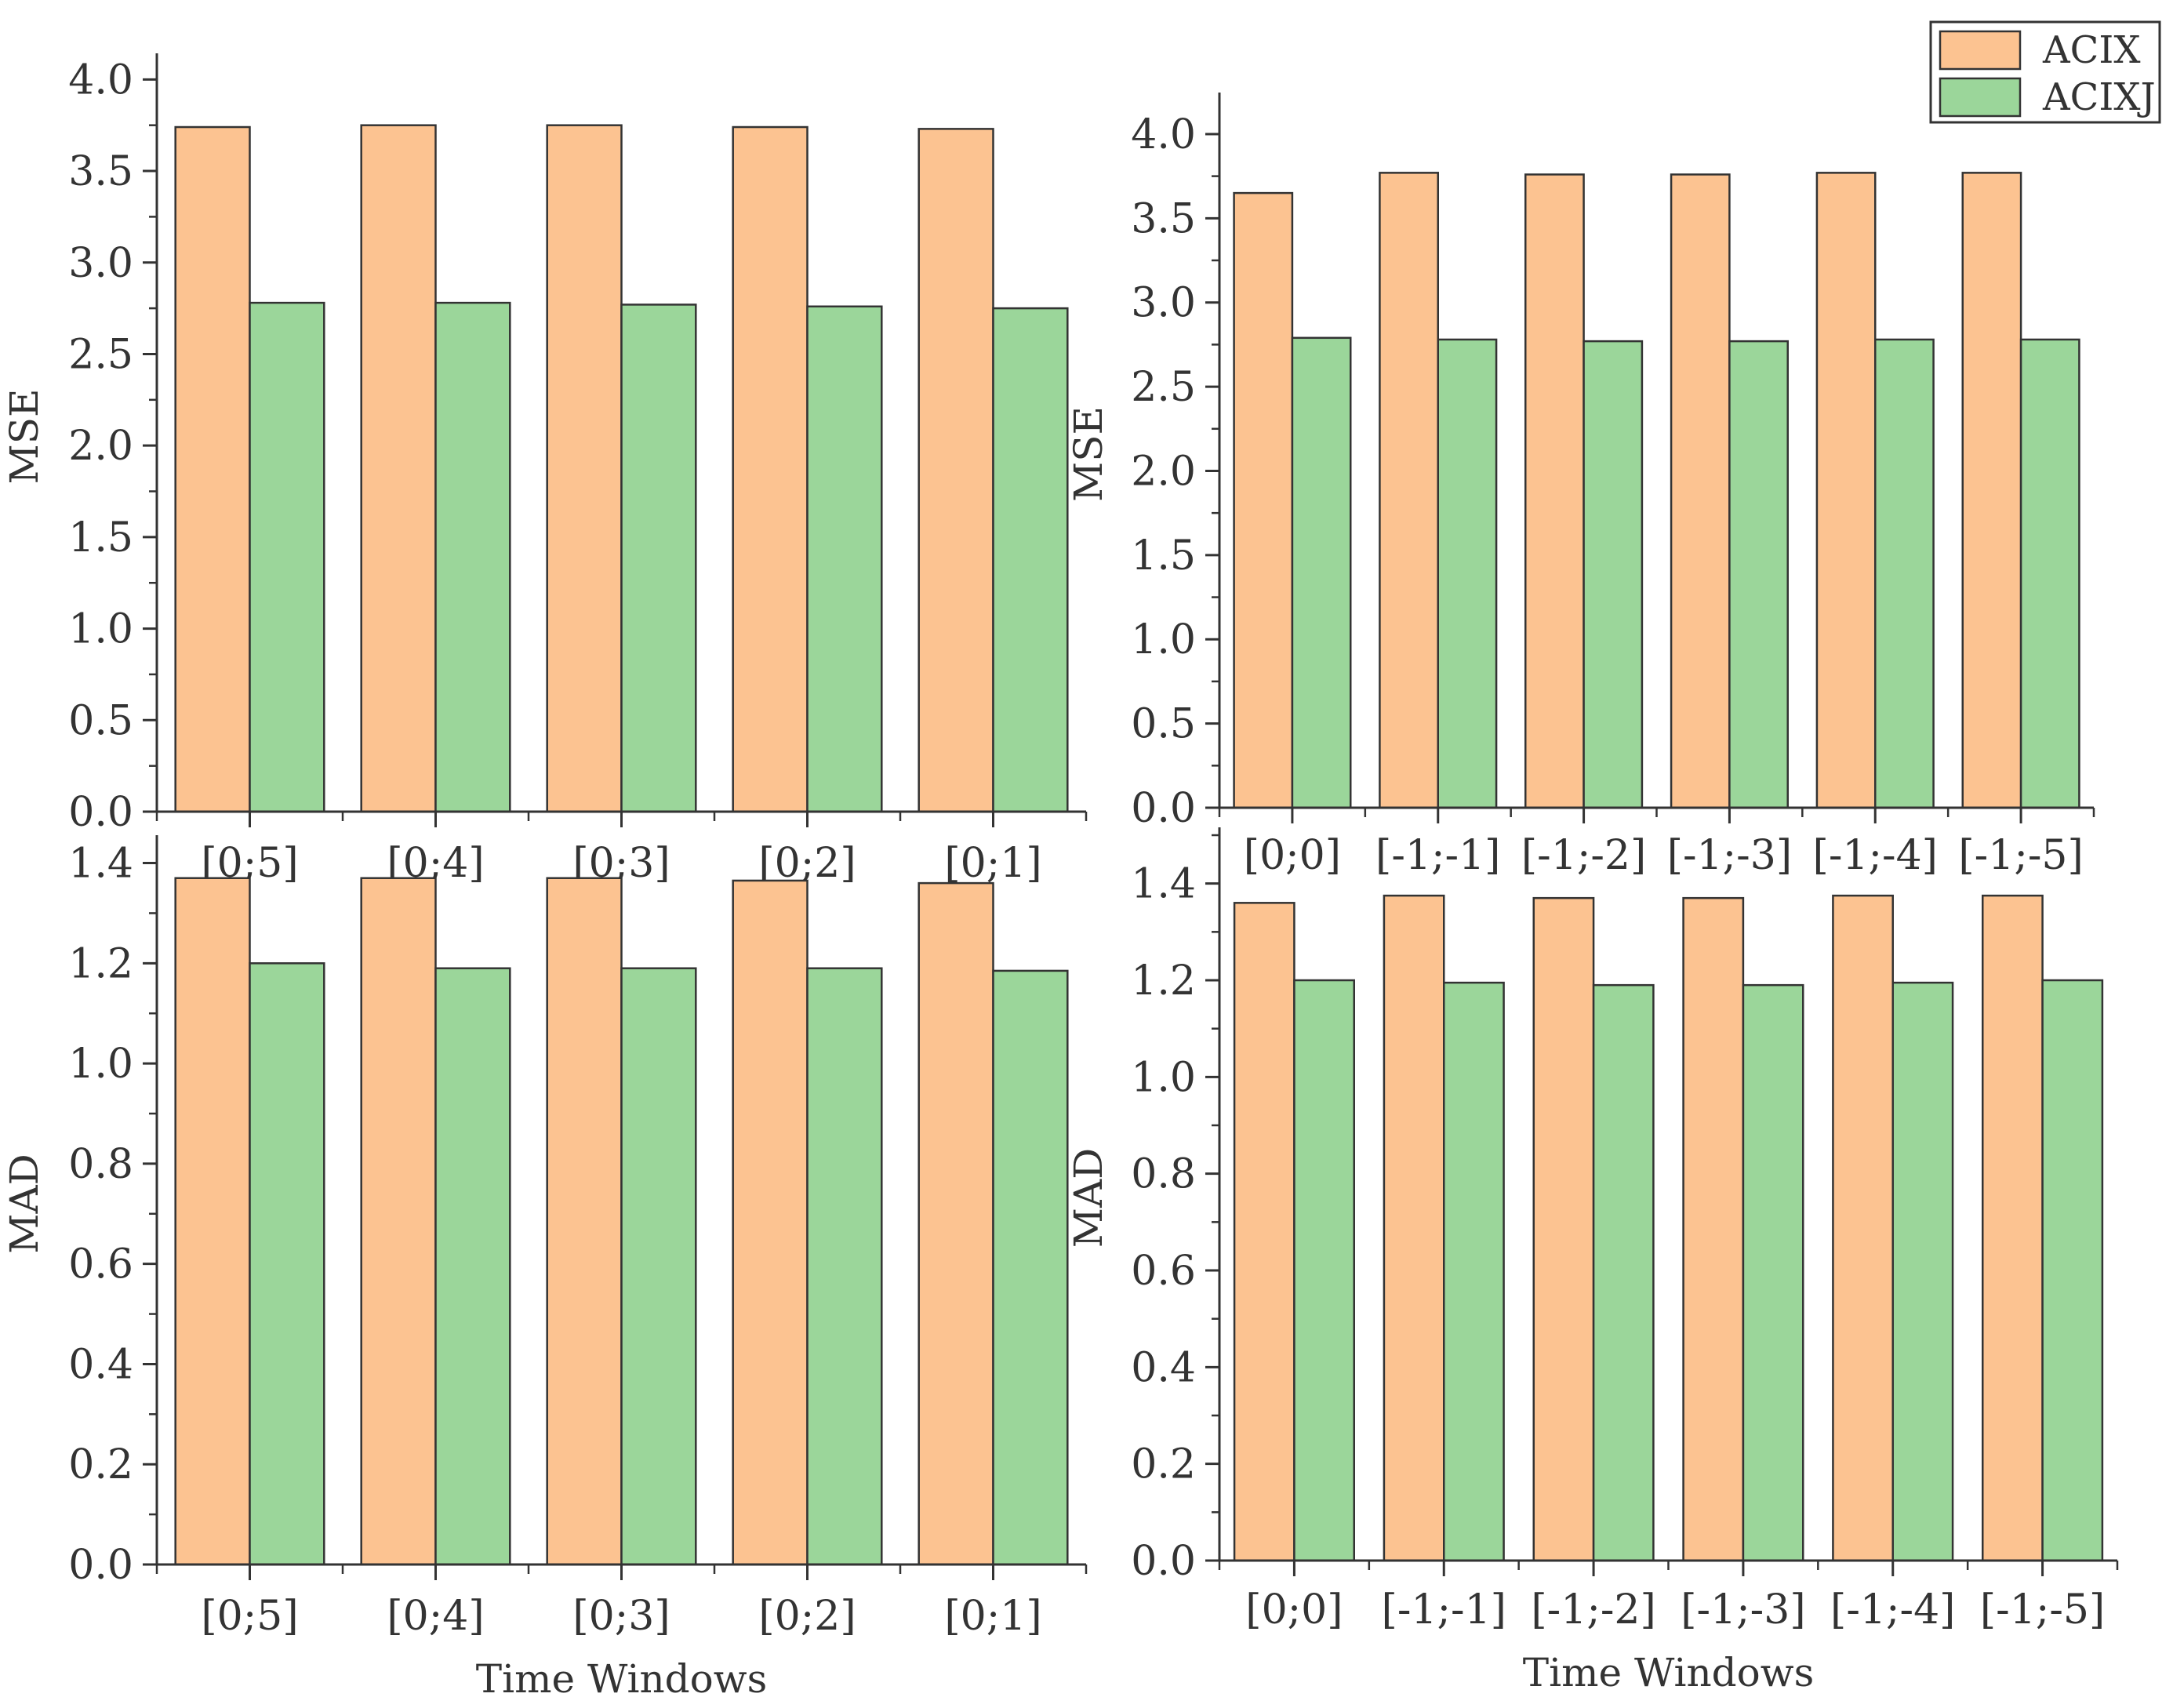  I want to click on y-tick-label: 1.2, so click(100, 963).